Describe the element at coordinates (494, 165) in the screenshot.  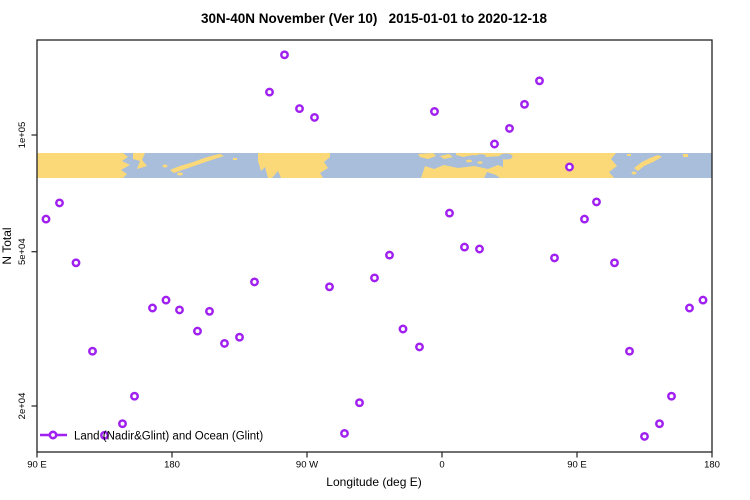
I see `inland-seas` at that location.